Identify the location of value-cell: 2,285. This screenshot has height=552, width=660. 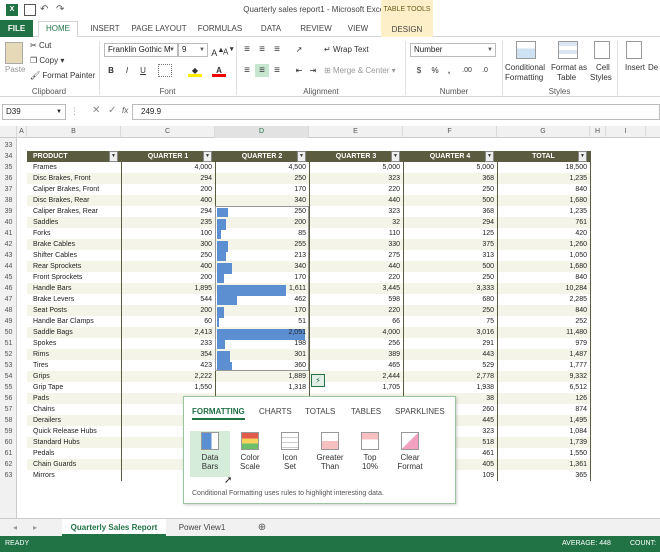
(578, 299).